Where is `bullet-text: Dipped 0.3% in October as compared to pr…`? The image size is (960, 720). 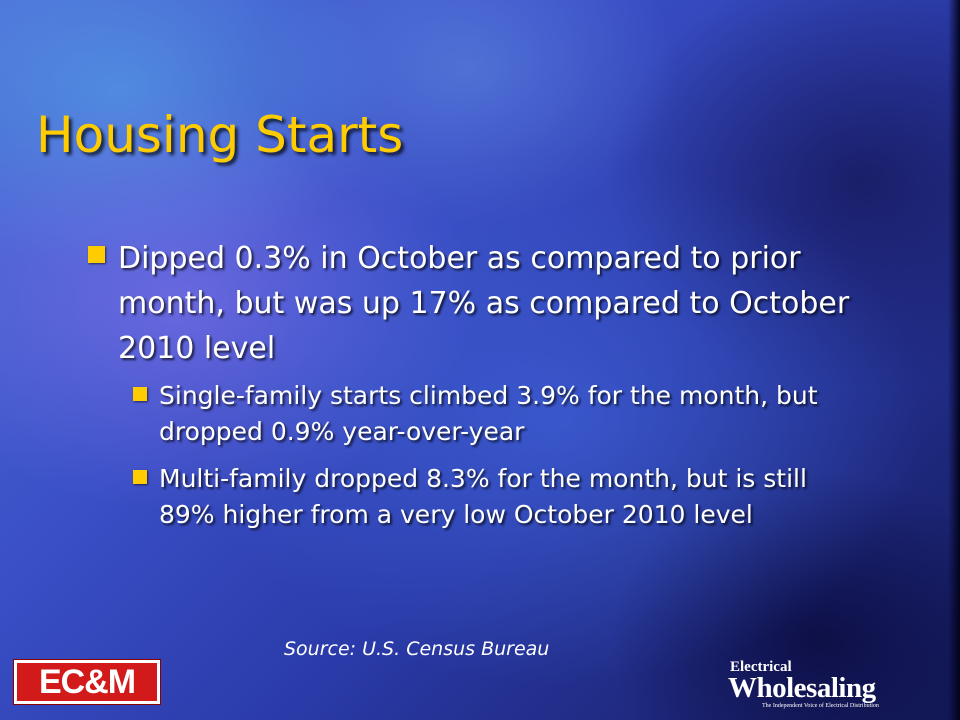 bullet-text: Dipped 0.3% in October as compared to pr… is located at coordinates (484, 303).